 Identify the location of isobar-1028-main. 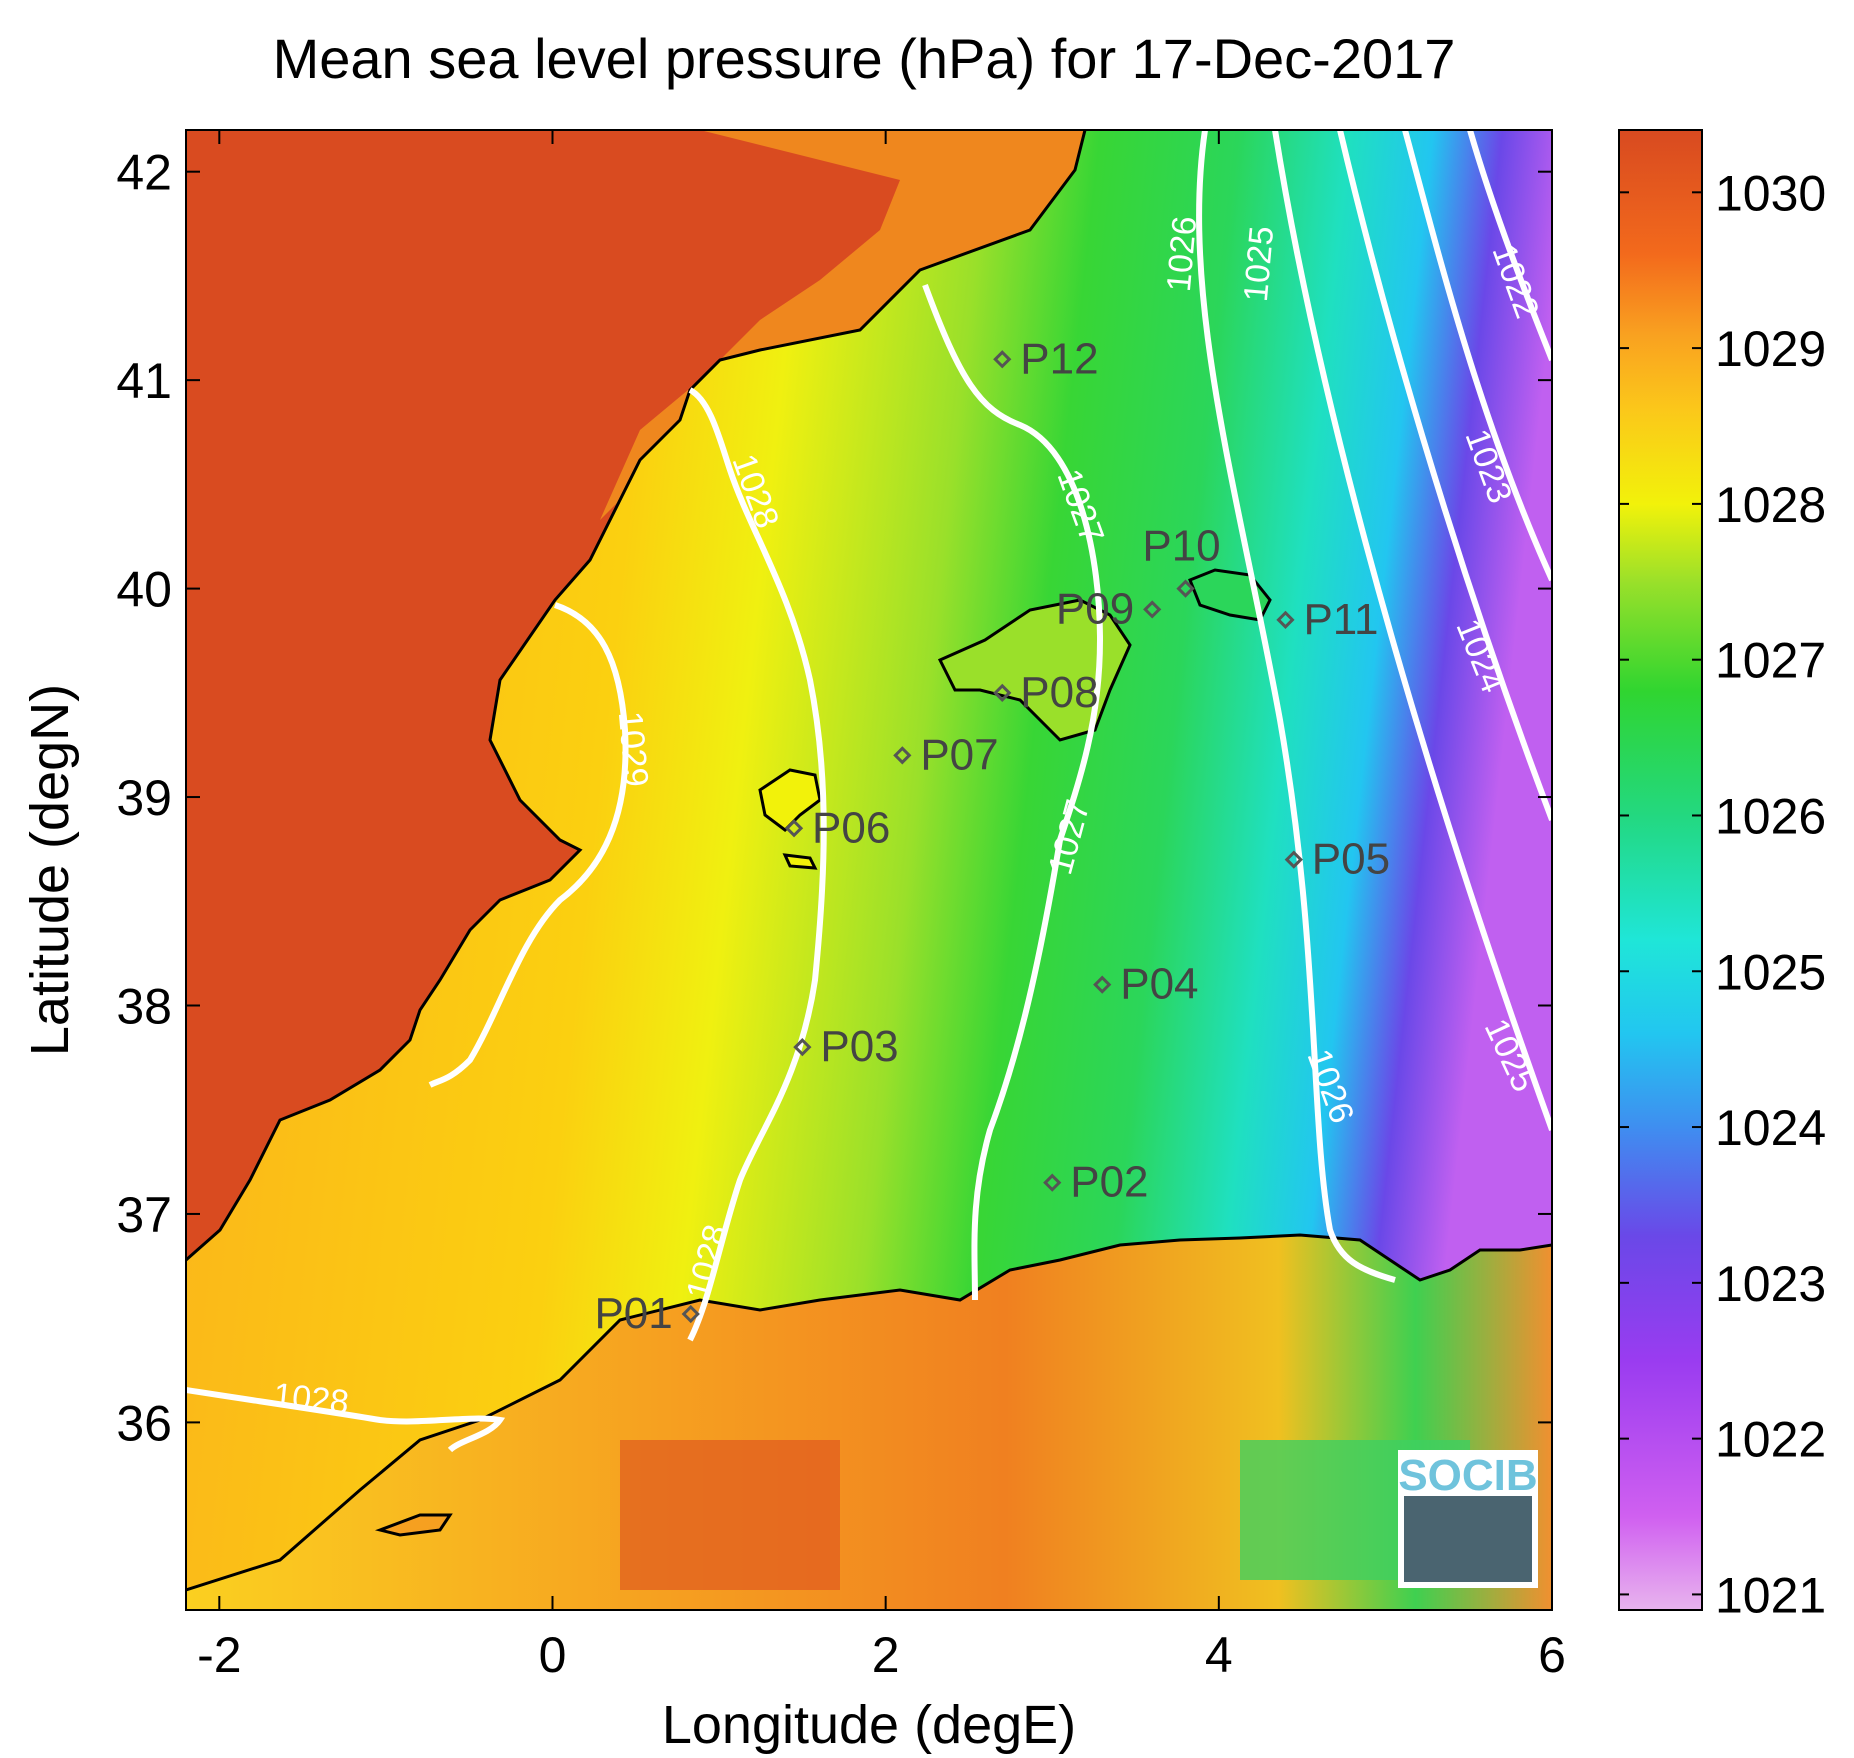
(757, 864).